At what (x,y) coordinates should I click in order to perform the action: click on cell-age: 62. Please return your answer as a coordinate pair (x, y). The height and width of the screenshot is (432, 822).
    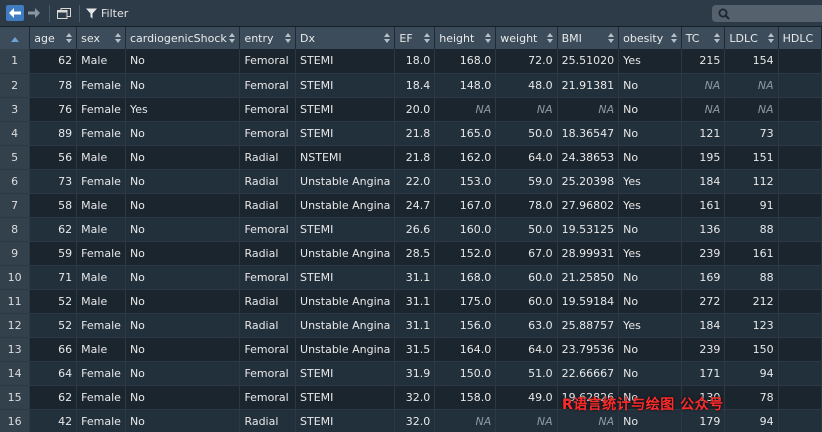
    Looking at the image, I should click on (53, 61).